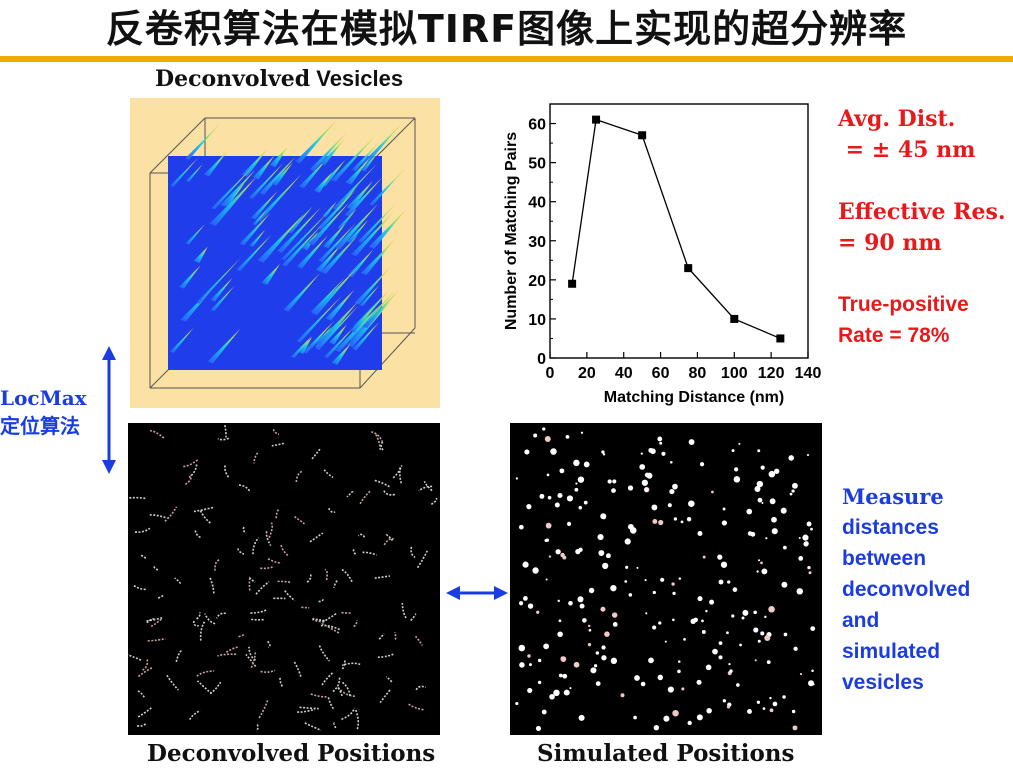  I want to click on x-axis-label: Matching Distance (nm), so click(694, 397).